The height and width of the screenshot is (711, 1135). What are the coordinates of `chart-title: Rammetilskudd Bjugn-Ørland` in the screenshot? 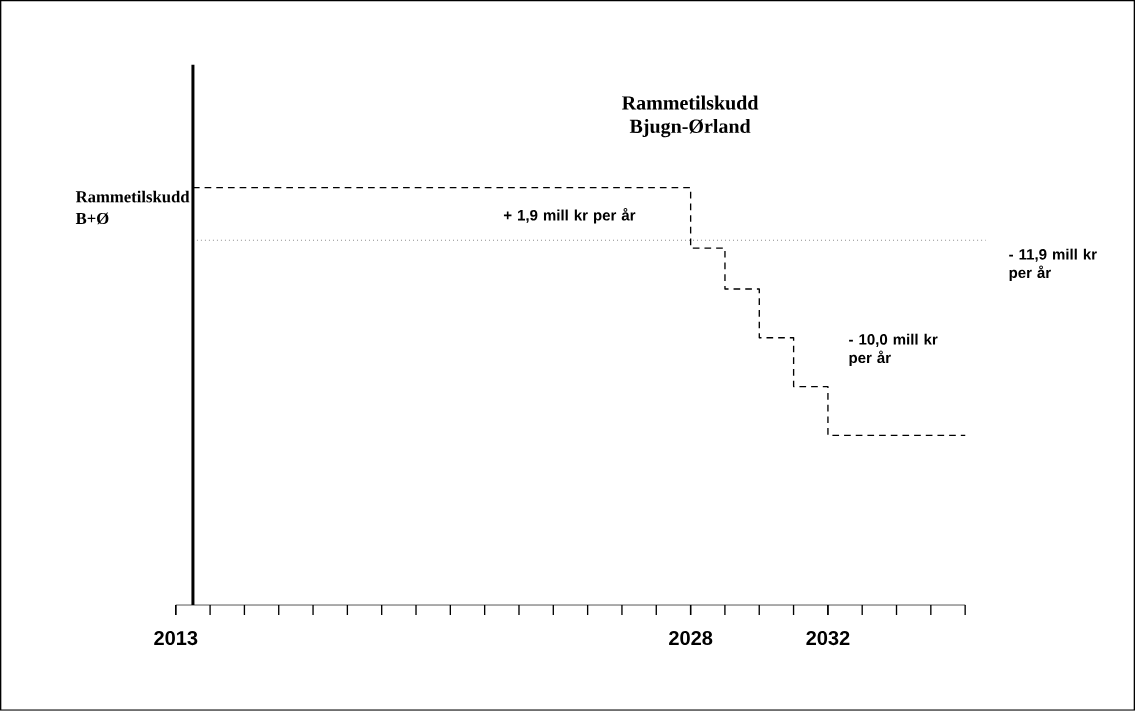 It's located at (690, 116).